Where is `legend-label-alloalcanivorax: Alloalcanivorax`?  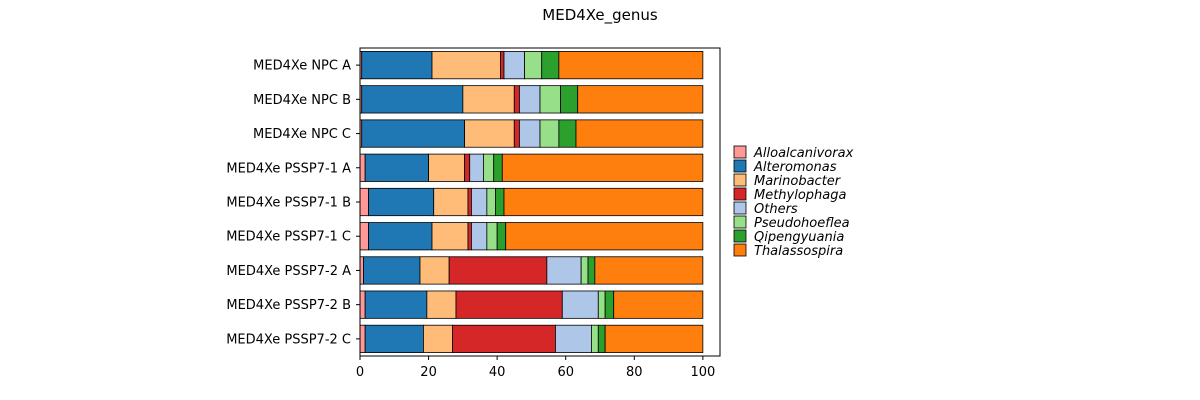
legend-label-alloalcanivorax: Alloalcanivorax is located at coordinates (803, 153).